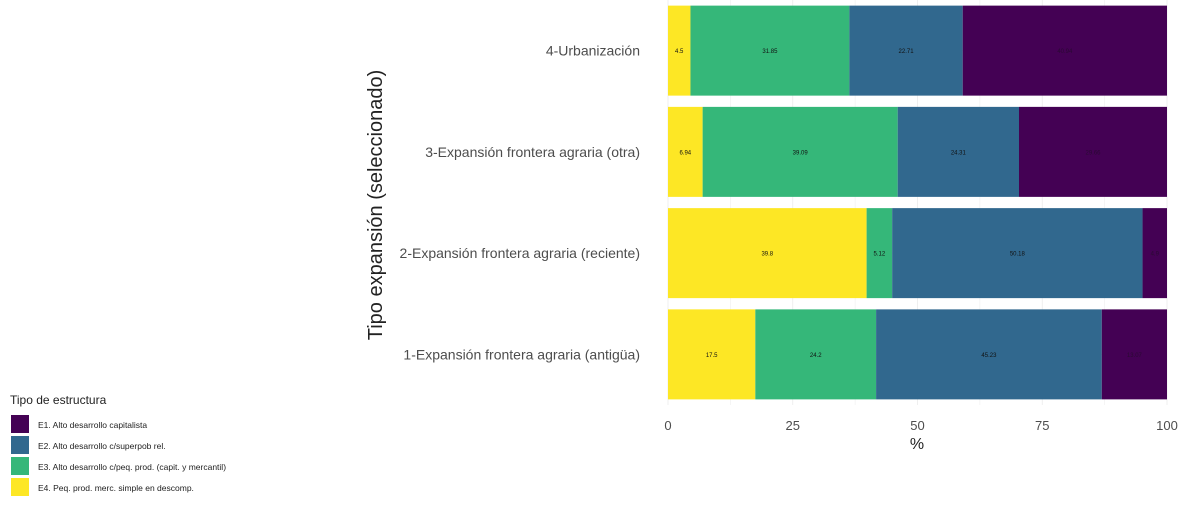 This screenshot has width=1187, height=509. I want to click on bar-value-label: 45.23, so click(989, 356).